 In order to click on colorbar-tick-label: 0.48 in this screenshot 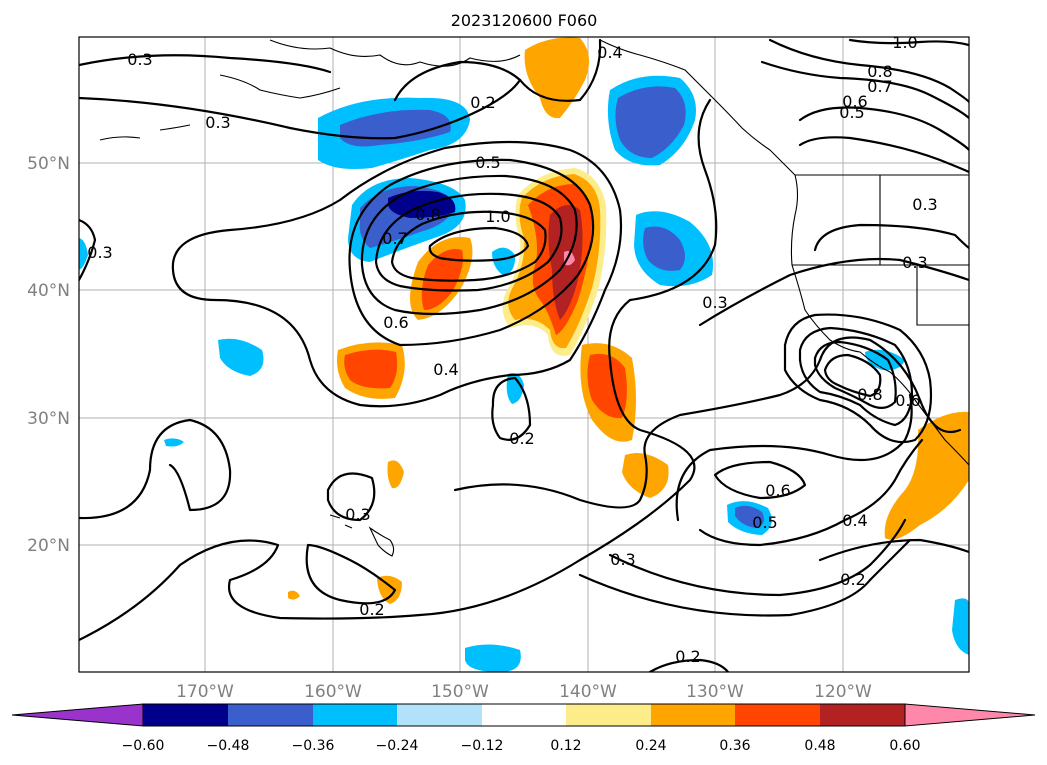, I will do `click(819, 746)`.